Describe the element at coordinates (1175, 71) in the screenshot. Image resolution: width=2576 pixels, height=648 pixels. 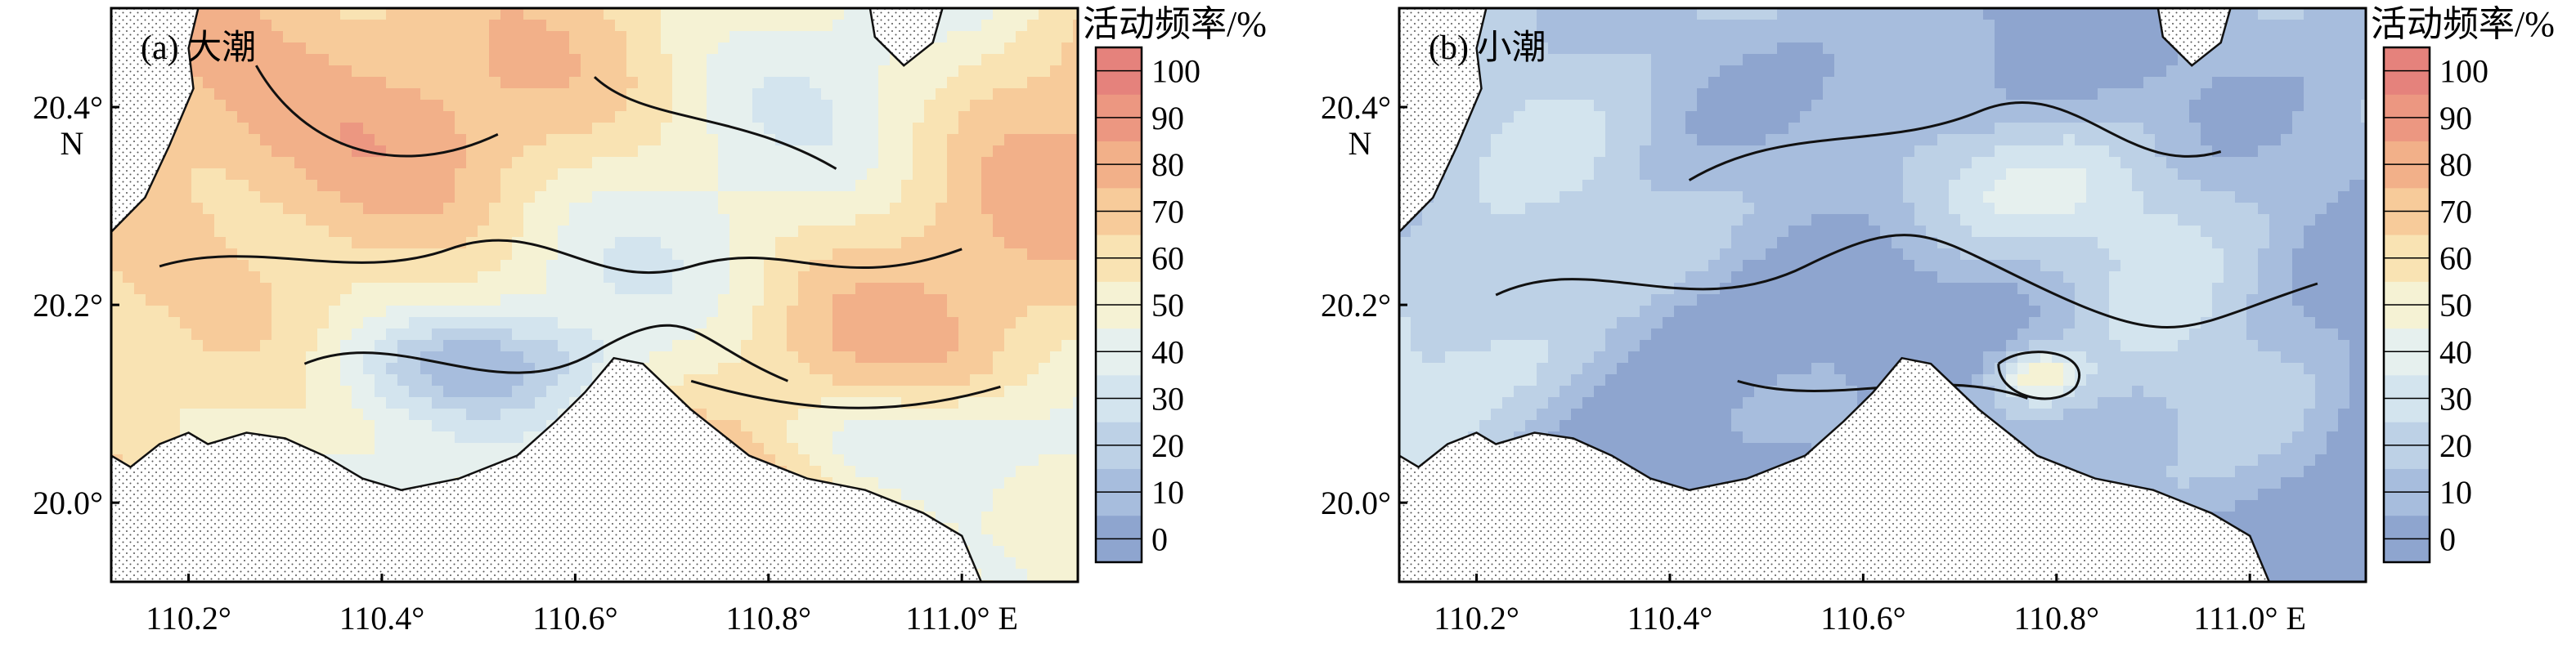
I see `colorbar-label: 100` at that location.